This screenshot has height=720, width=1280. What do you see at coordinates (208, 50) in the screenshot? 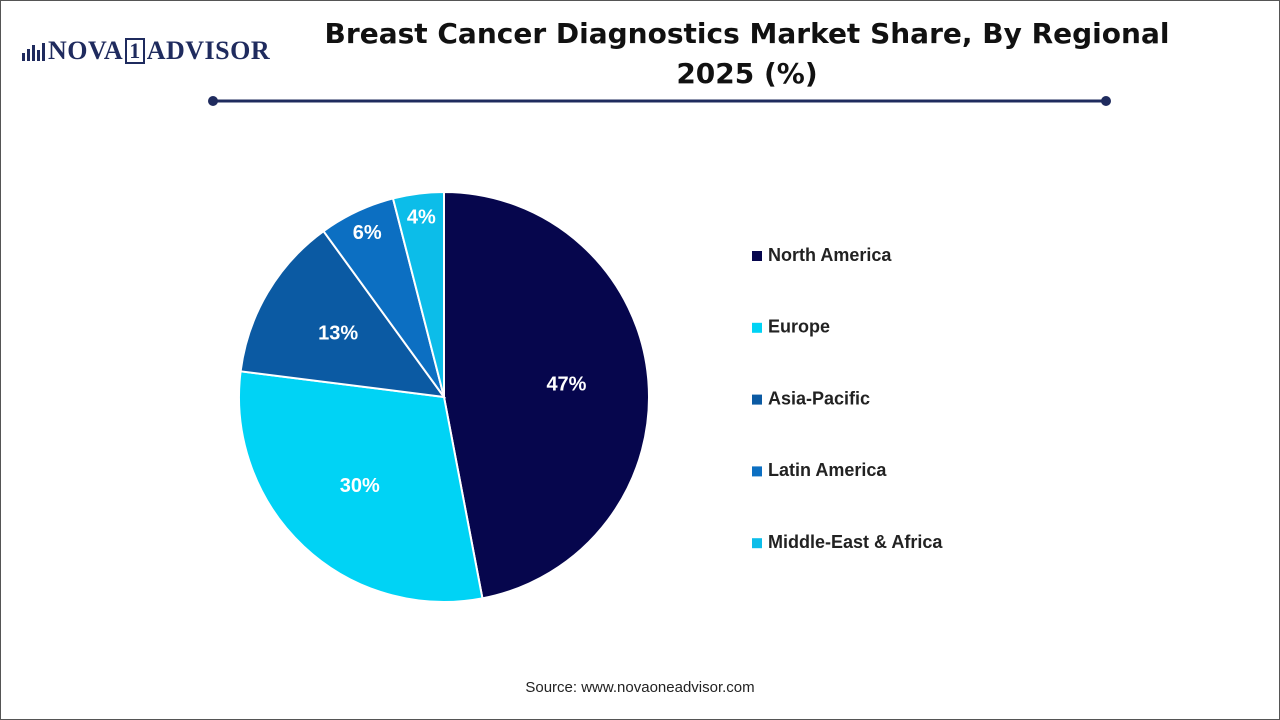
I see `logo-text: ADVISOR` at bounding box center [208, 50].